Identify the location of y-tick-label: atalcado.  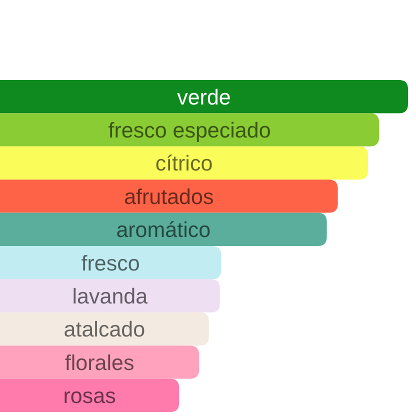
(105, 330).